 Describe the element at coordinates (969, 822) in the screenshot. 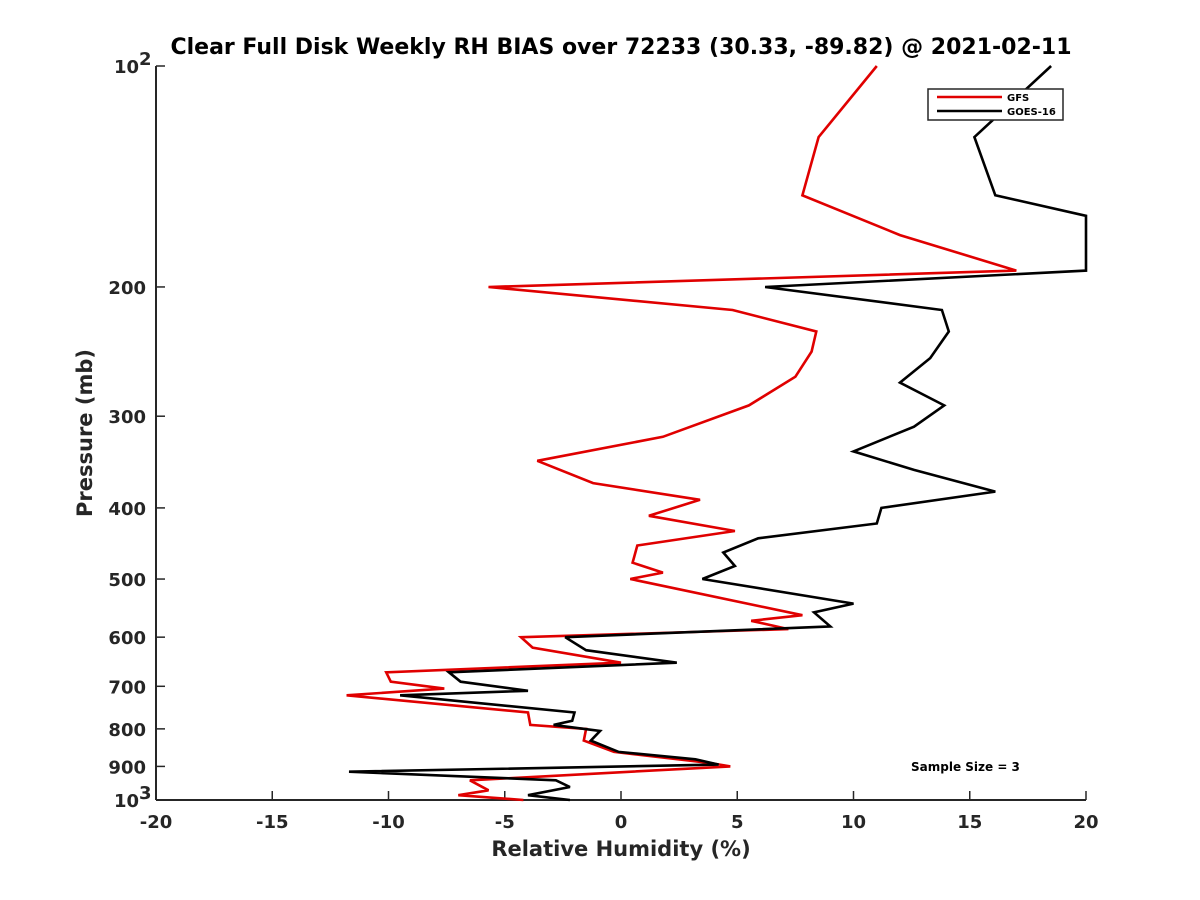

I see `x-tick-label: 15` at that location.